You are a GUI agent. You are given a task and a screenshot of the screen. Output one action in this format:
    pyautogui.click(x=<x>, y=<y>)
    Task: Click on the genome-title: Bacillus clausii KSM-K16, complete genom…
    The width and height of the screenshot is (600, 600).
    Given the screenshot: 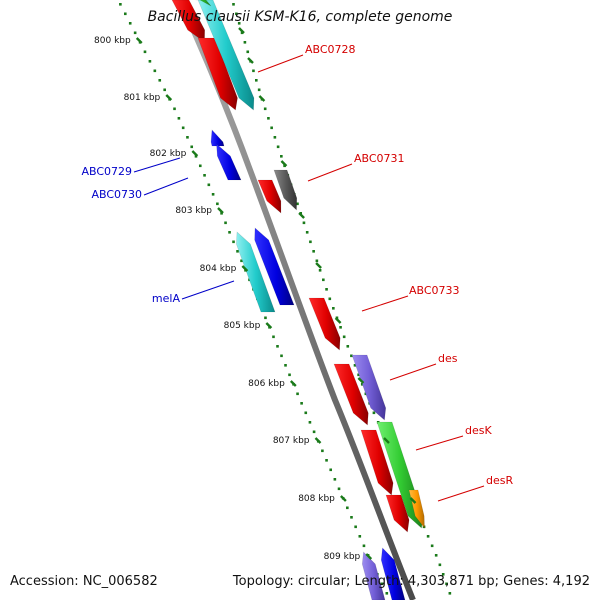 What is the action you would take?
    pyautogui.click(x=300, y=17)
    